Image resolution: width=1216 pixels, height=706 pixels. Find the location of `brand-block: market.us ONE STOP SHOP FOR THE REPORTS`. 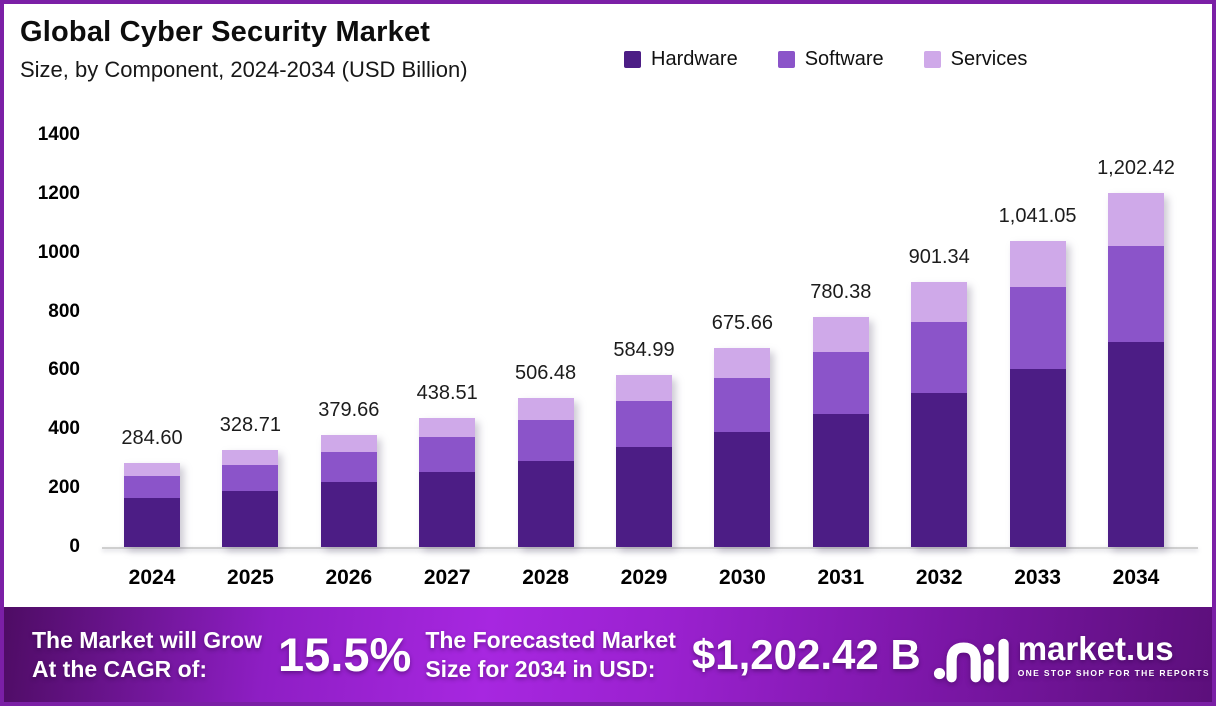

brand-block: market.us ONE STOP SHOP FOR THE REPORTS is located at coordinates (1071, 655).